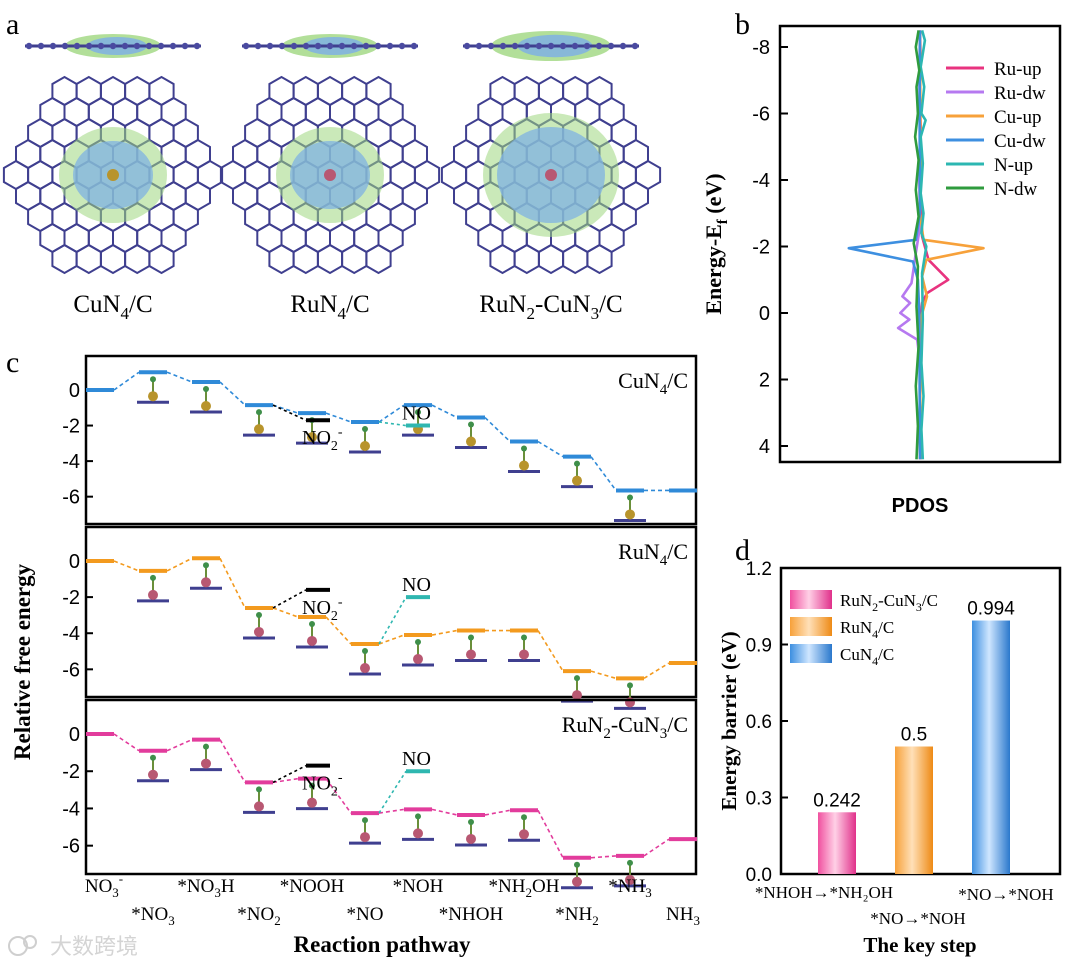 The image size is (1080, 977). Describe the element at coordinates (1020, 141) in the screenshot. I see `legend-label: Cu-dw` at that location.